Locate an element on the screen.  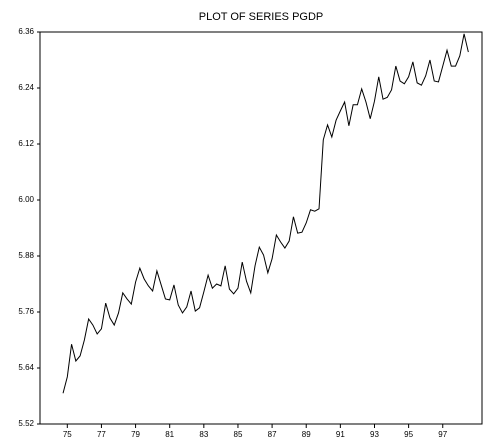
x-tick-label: 93 is located at coordinates (374, 434).